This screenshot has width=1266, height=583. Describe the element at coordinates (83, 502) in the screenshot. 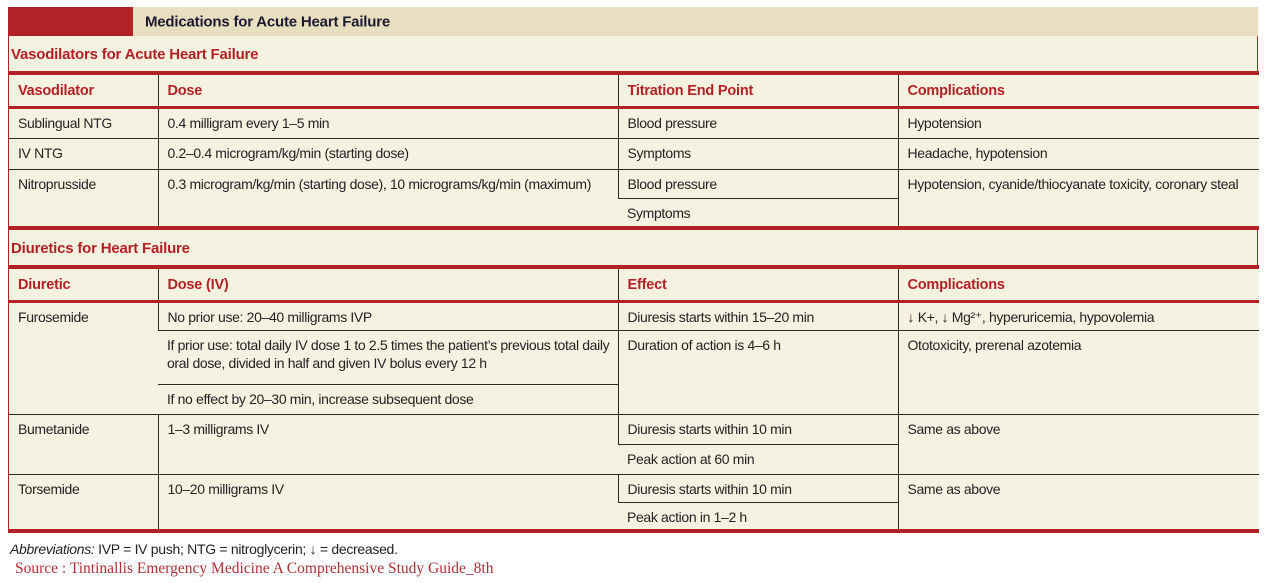

I see `cell-drug: Torsemide` at that location.